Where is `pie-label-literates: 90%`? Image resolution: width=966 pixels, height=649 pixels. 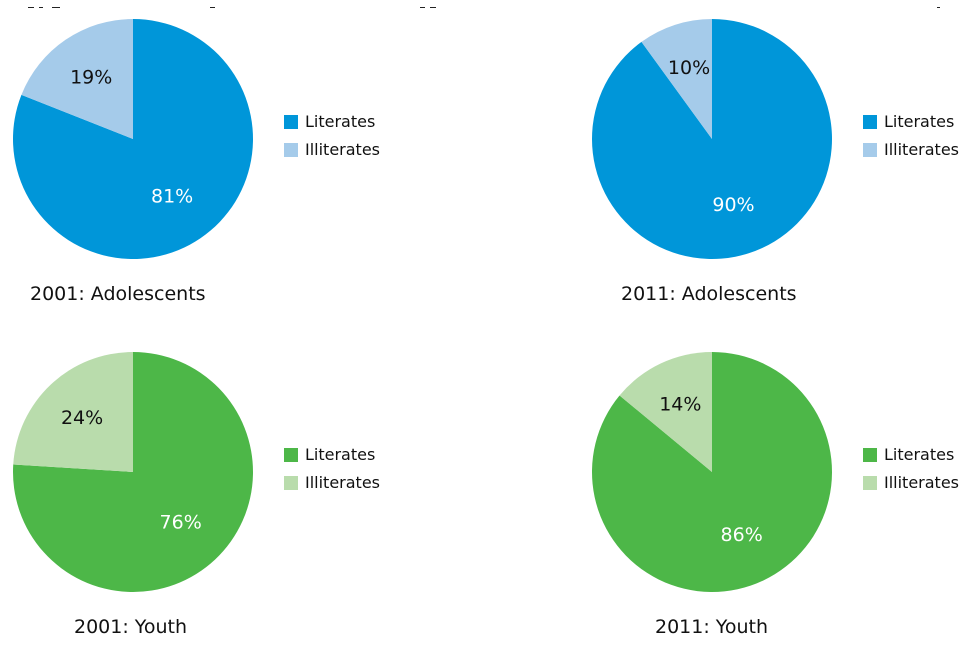
pie-label-literates: 90% is located at coordinates (733, 205).